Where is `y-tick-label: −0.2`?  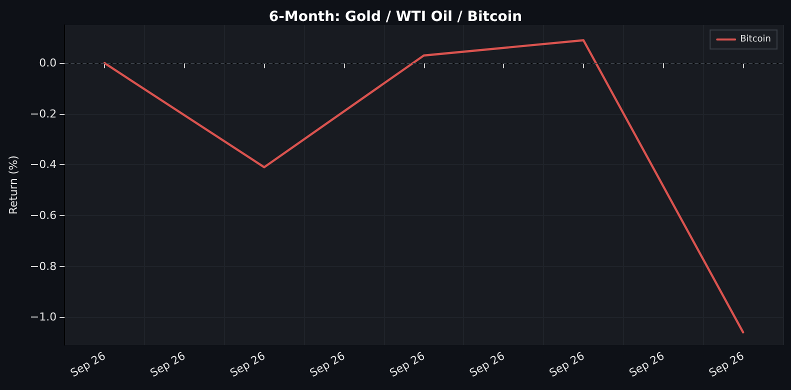 y-tick-label: −0.2 is located at coordinates (43, 113).